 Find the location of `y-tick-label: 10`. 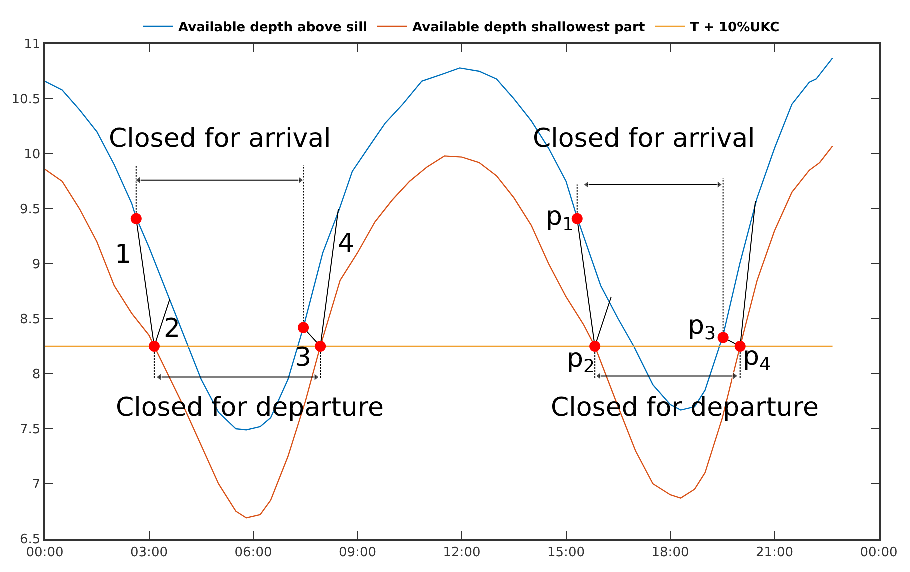

y-tick-label: 10 is located at coordinates (32, 155).